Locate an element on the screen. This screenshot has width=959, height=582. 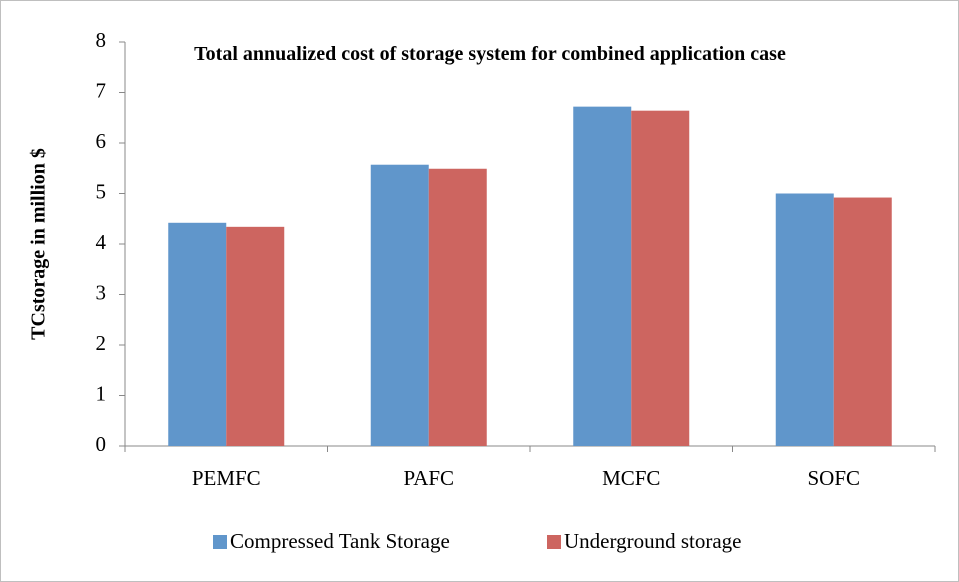
y-axis-label: TCstorage in million $ is located at coordinates (39, 244).